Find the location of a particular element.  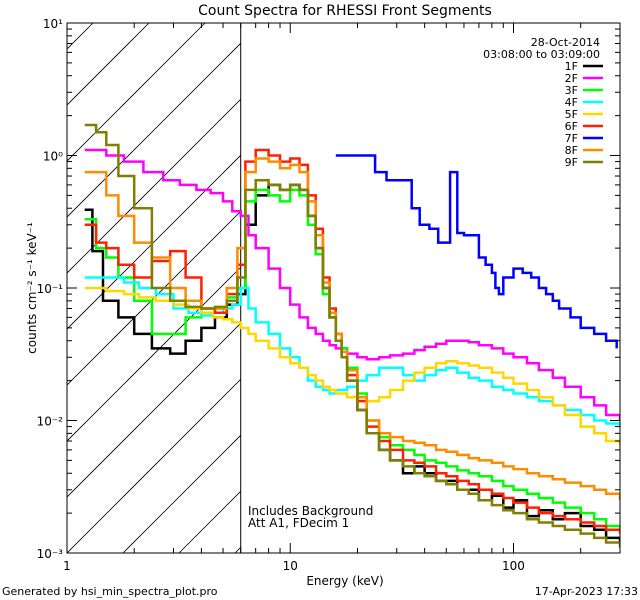

y-tick-label: 10¹ is located at coordinates (53, 24).